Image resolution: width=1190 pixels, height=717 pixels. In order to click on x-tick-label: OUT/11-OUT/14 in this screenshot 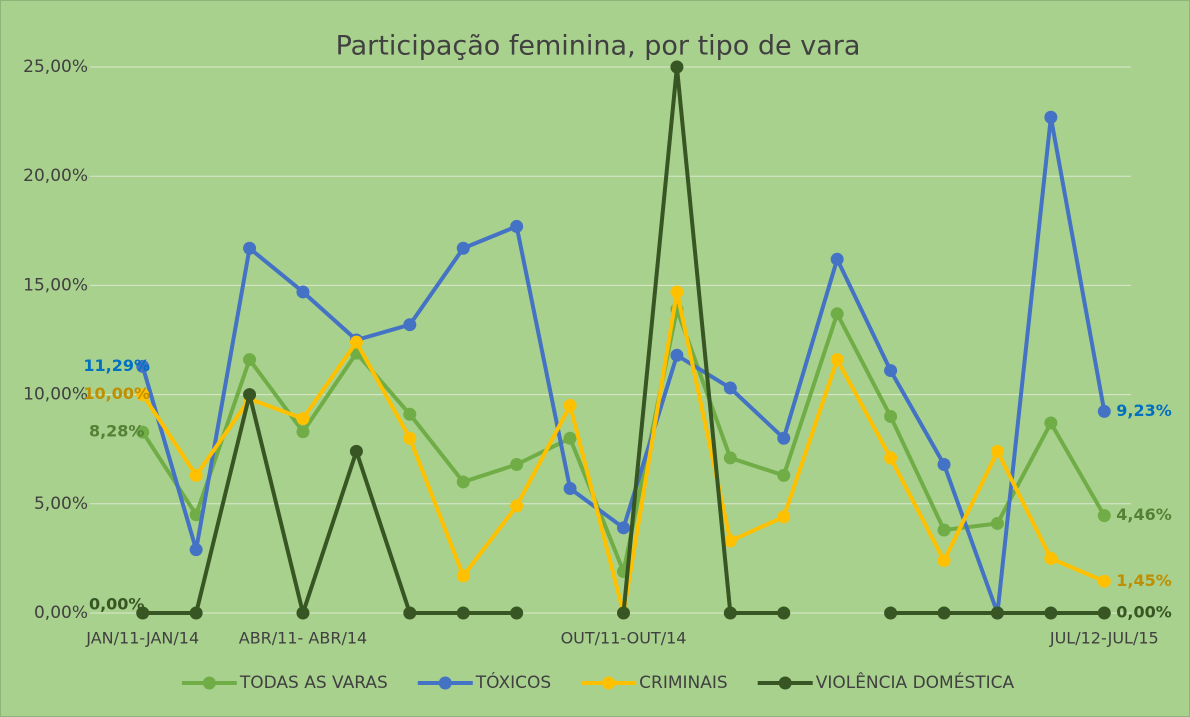, I will do `click(624, 638)`.